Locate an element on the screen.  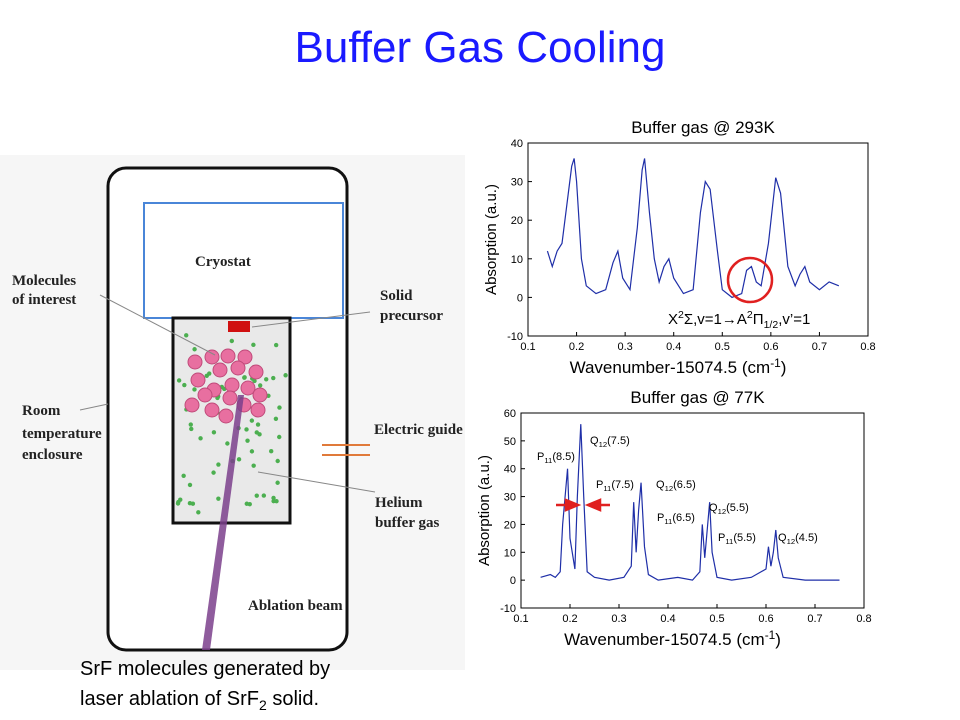
peak-label: Q12(6.5) is located at coordinates (676, 486).